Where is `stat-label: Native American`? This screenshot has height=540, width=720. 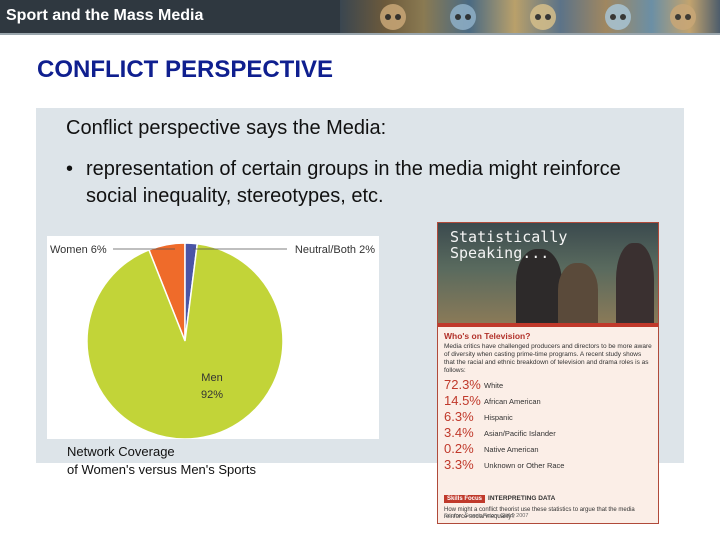
stat-label: Native American is located at coordinates (511, 449).